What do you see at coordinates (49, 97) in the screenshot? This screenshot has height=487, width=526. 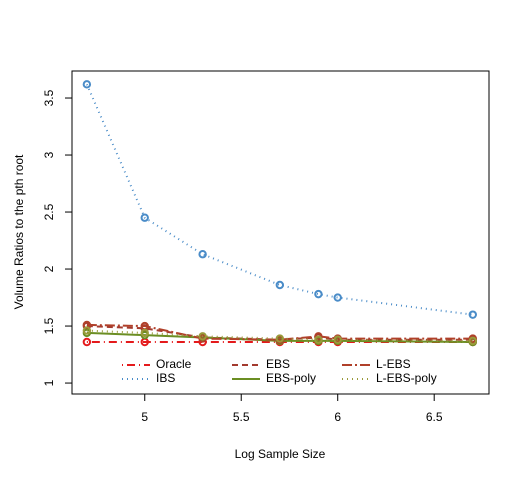 I see `y-tick-label: 3.5` at bounding box center [49, 97].